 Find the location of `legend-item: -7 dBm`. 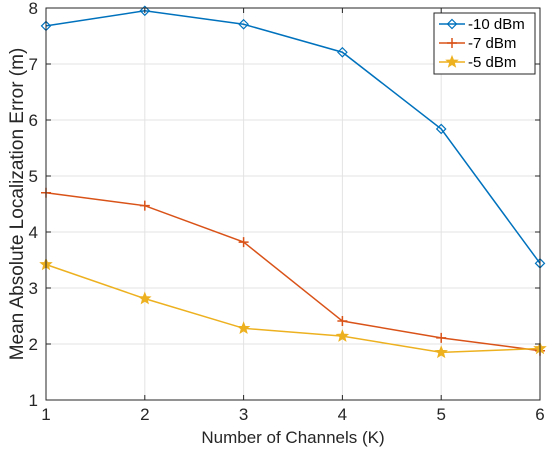

legend-item: -7 dBm is located at coordinates (477, 43).